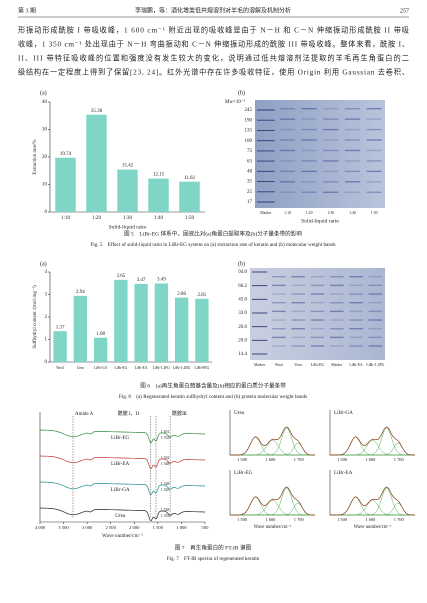 The width and height of the screenshot is (427, 603). Describe the element at coordinates (165, 458) in the screenshot. I see `peak-label: 1 632` at that location.